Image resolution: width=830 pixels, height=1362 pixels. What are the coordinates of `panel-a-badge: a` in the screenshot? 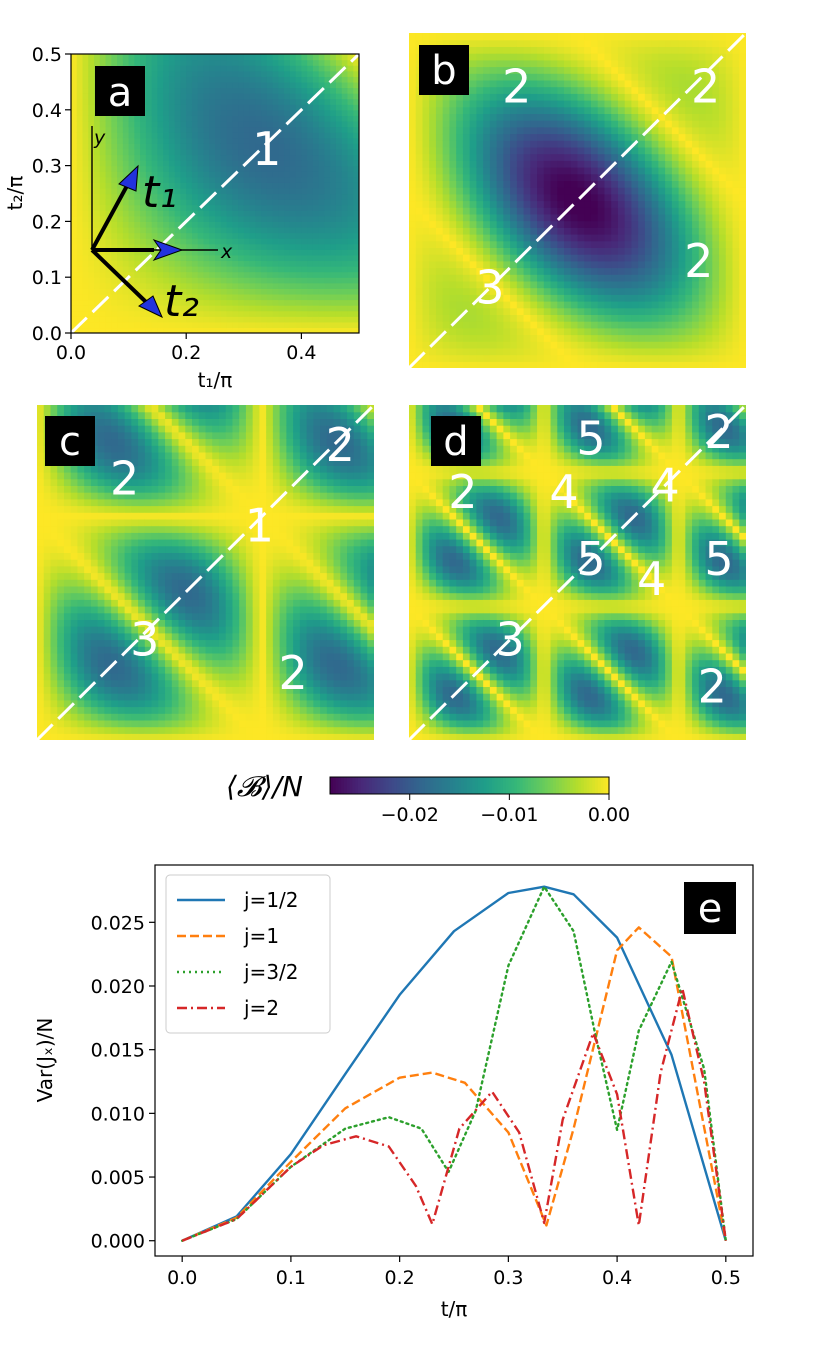 It's located at (120, 91).